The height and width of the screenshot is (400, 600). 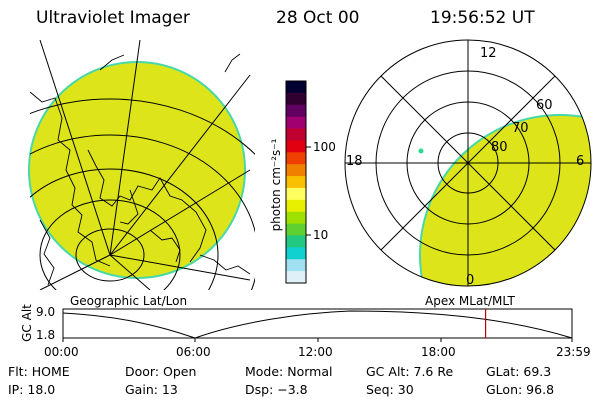 What do you see at coordinates (390, 389) in the screenshot?
I see `status-seq: Seq: 30` at bounding box center [390, 389].